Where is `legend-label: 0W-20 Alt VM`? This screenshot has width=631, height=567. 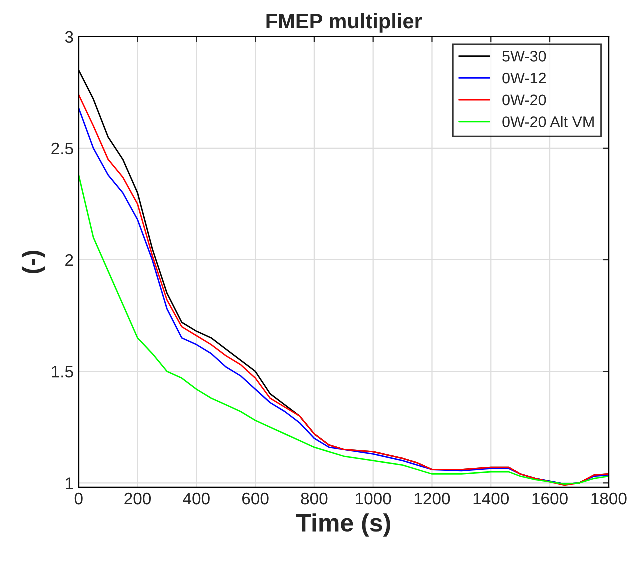 legend-label: 0W-20 Alt VM is located at coordinates (548, 122).